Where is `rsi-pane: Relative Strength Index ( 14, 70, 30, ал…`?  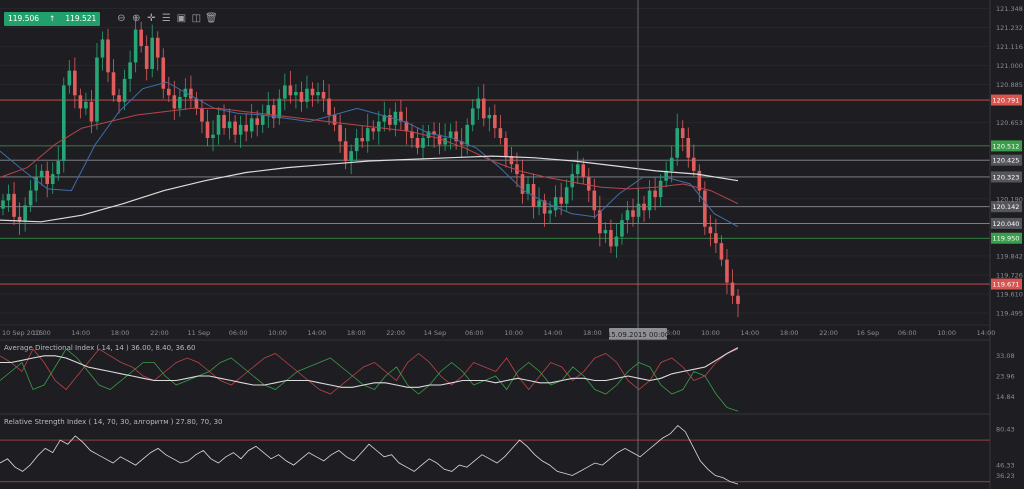 rsi-pane: Relative Strength Index ( 14, 70, 30, ал… is located at coordinates (507, 449).